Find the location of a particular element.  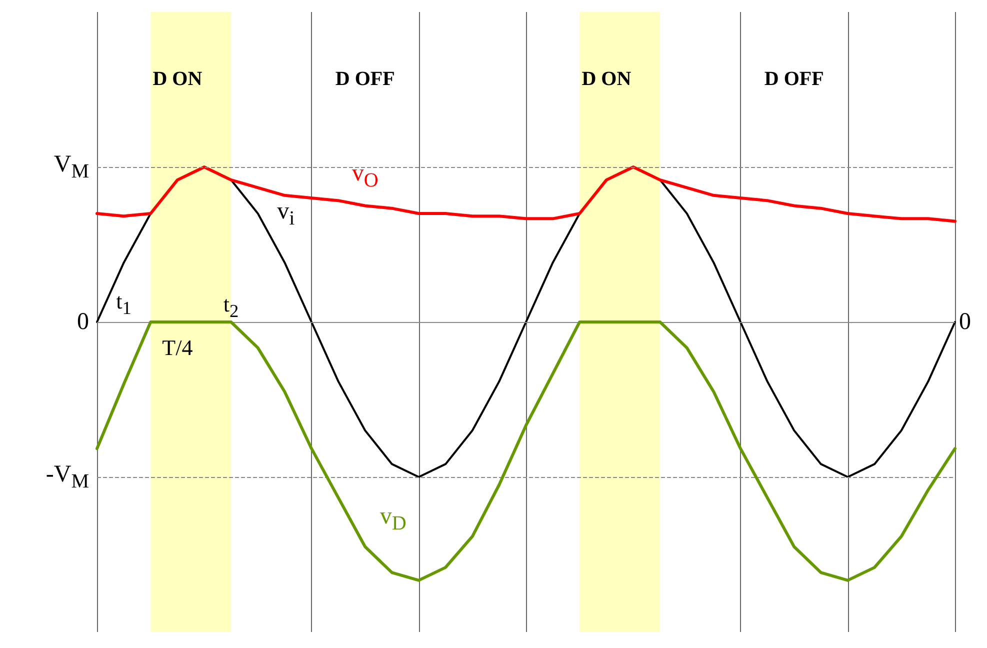

series-label: v$_{D}$ is located at coordinates (393, 518).